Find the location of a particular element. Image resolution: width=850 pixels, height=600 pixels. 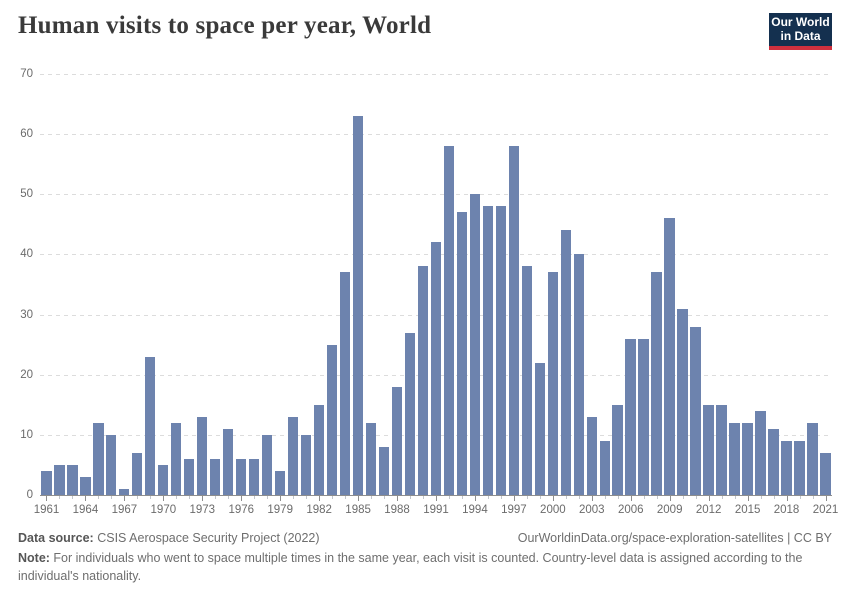

bar-2012 is located at coordinates (708, 449).